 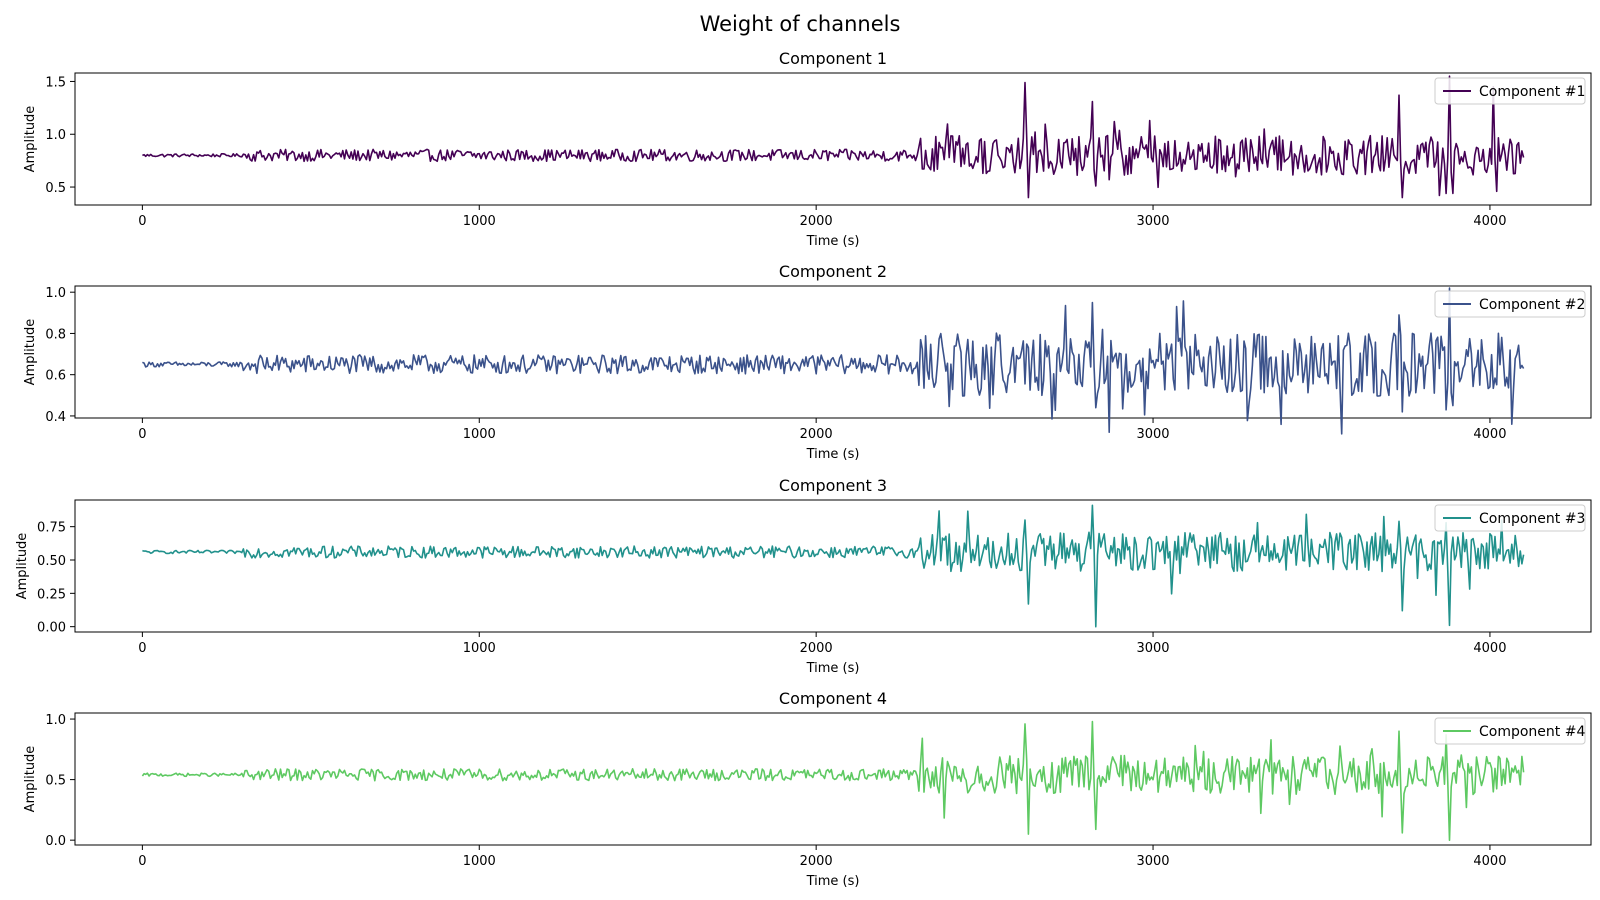 I want to click on legend: Component #4, so click(x=1510, y=731).